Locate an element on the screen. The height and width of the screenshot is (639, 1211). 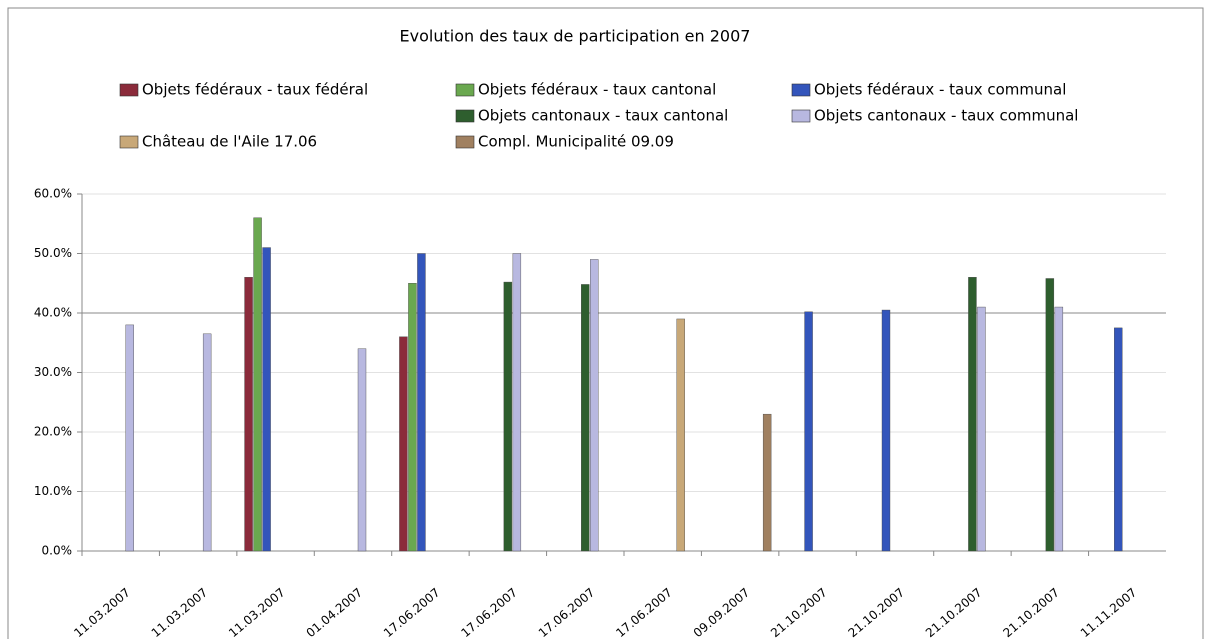
y-tick-label: 0.0% is located at coordinates (57, 551).